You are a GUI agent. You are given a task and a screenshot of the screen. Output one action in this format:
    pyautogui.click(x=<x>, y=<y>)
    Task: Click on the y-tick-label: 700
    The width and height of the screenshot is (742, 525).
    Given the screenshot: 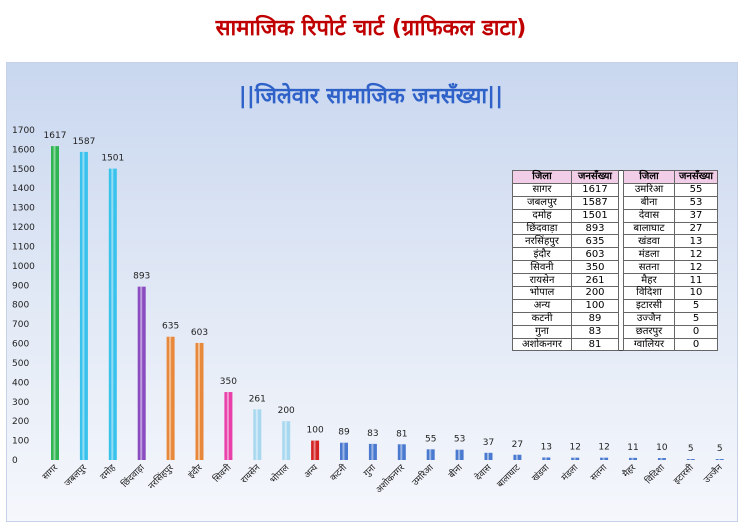 What is the action you would take?
    pyautogui.click(x=20, y=325)
    